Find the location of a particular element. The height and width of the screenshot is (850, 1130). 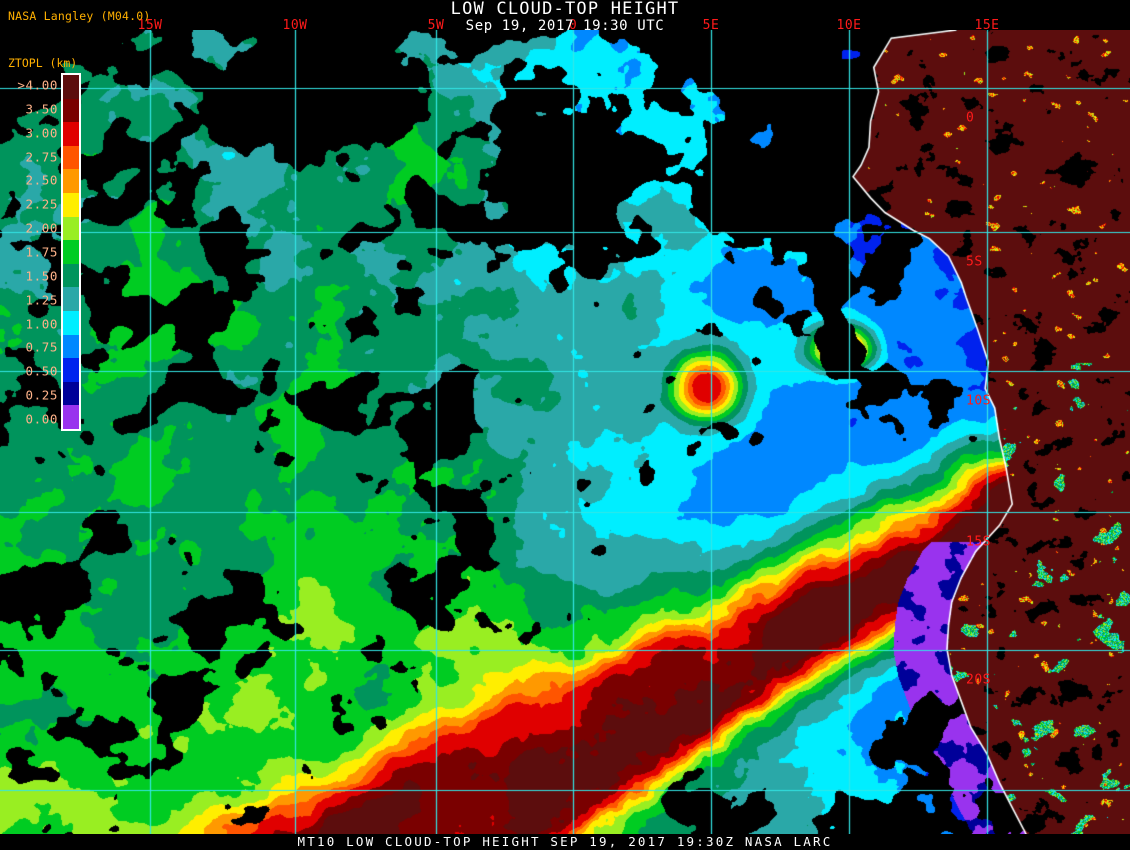

colorbar-tick-10: 1.00 is located at coordinates (41, 324).